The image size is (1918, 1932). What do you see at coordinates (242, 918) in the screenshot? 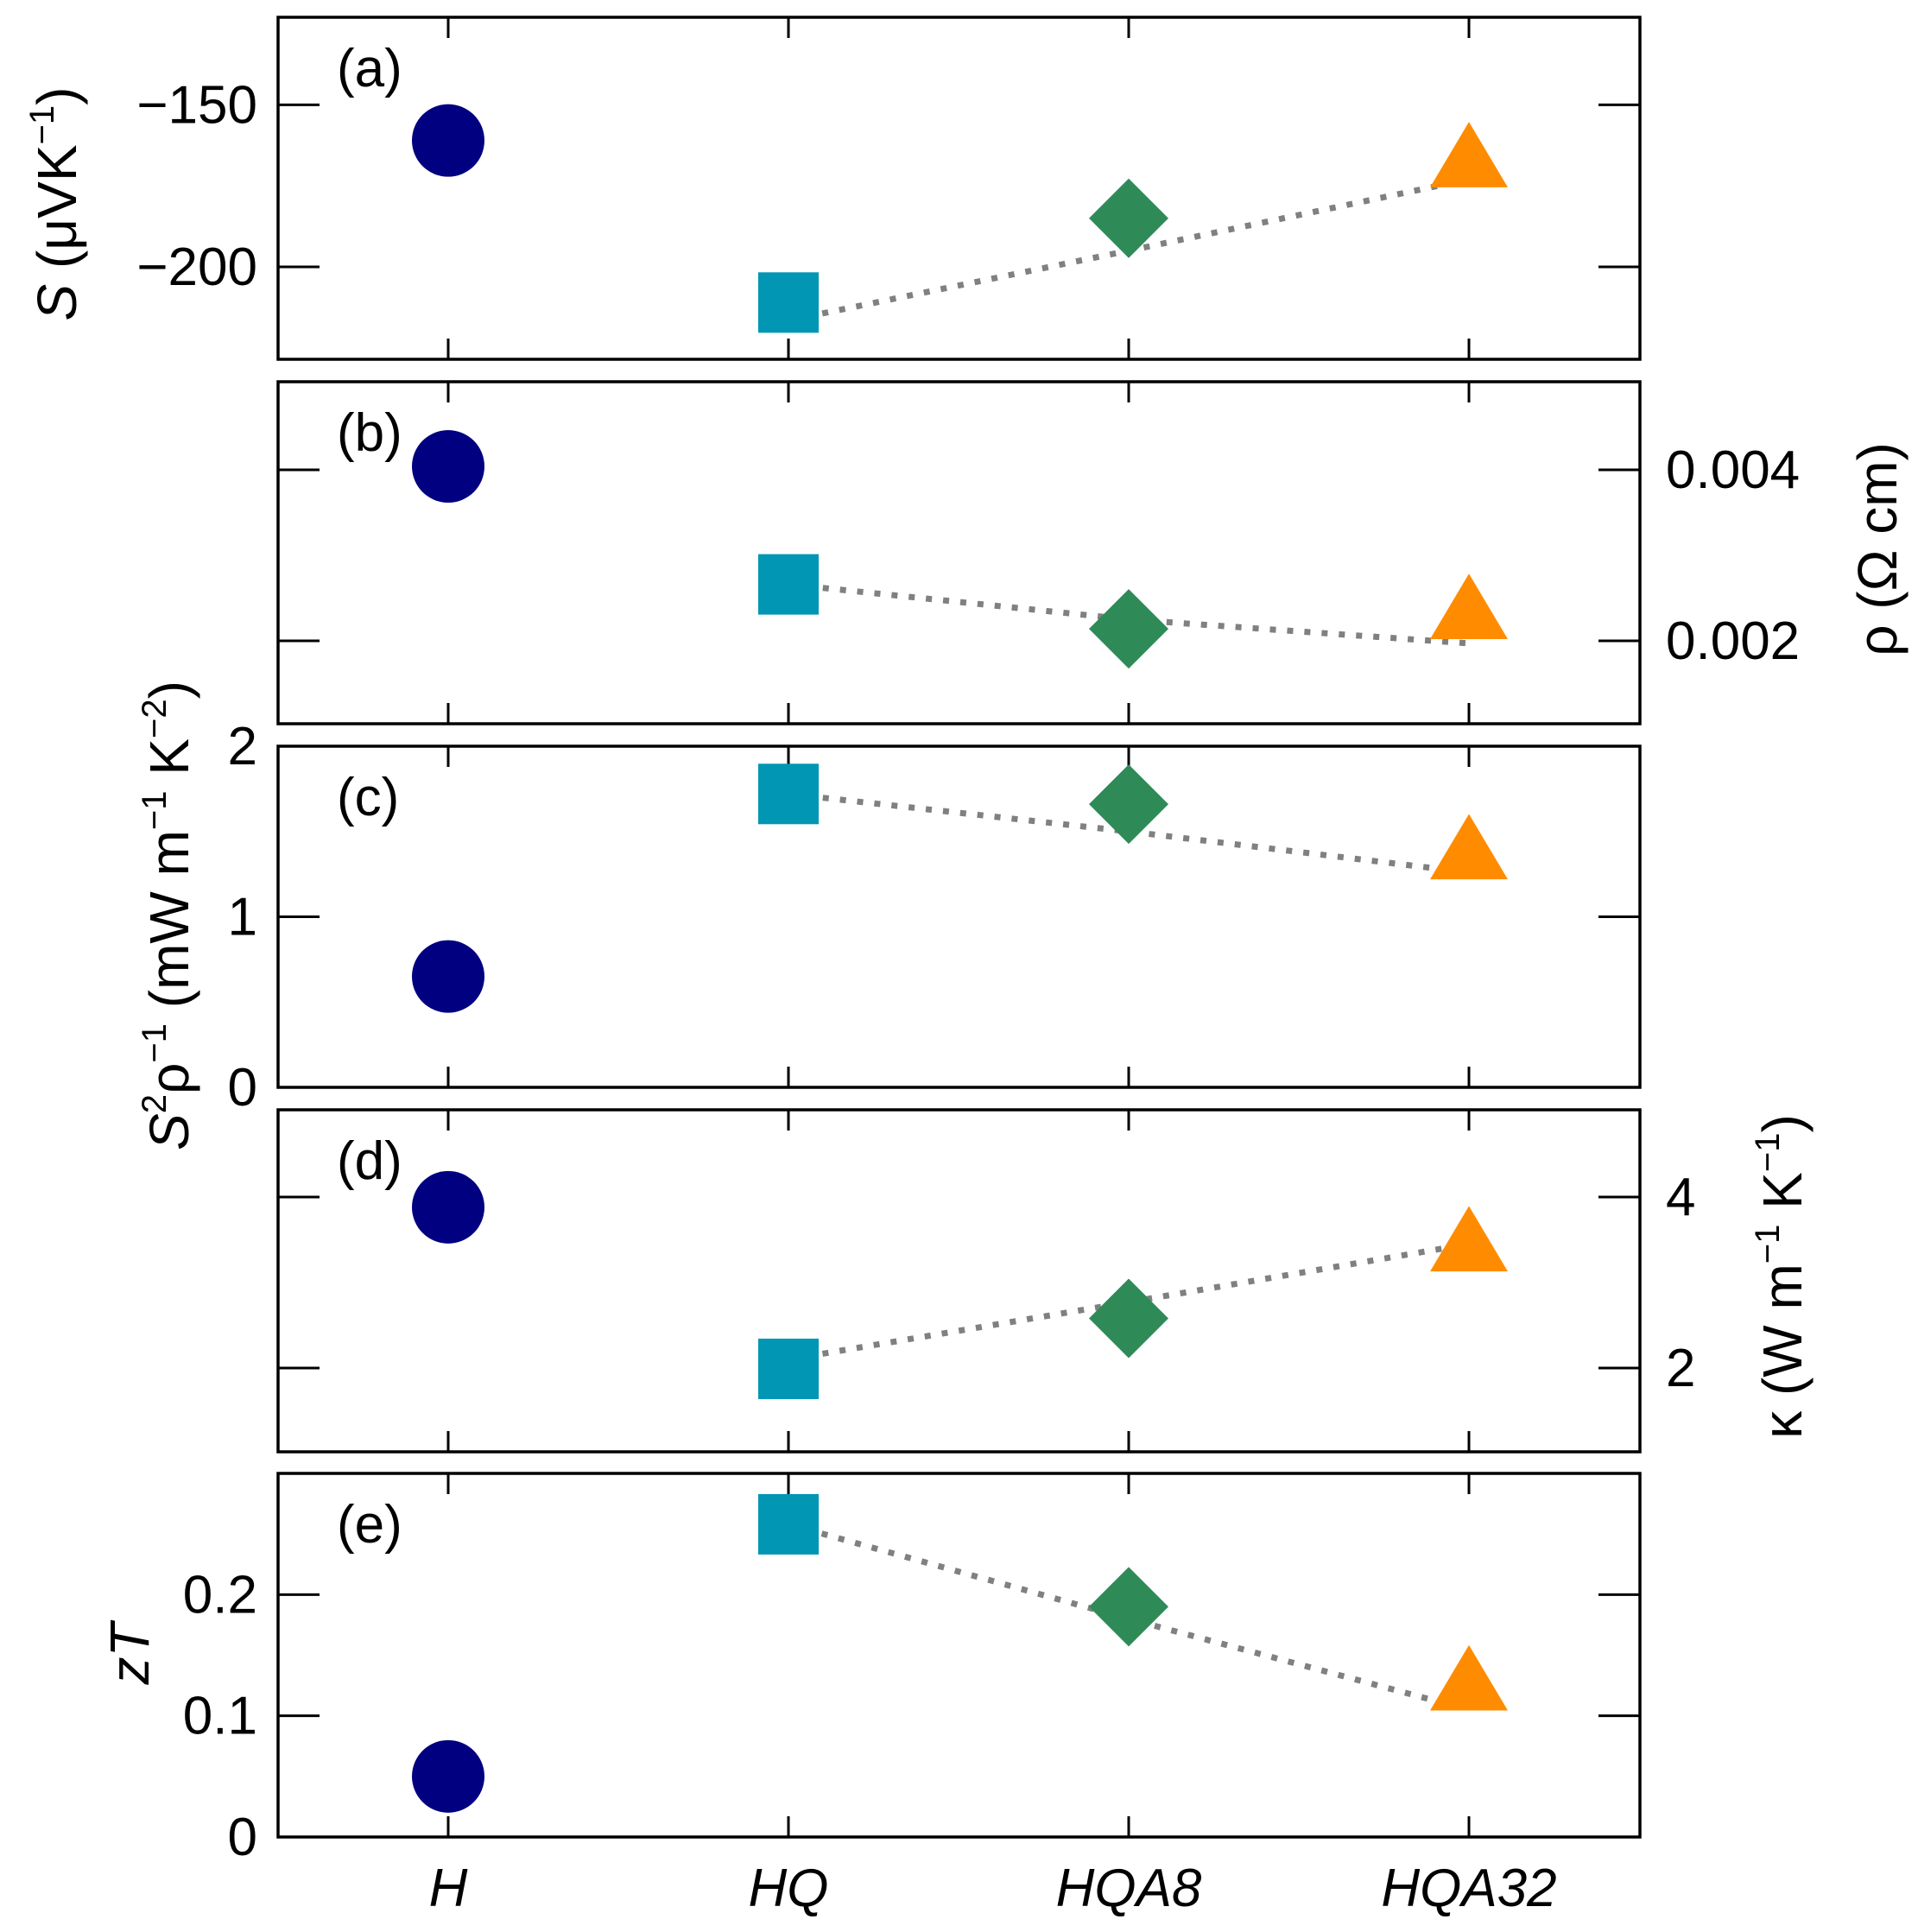
I see `panel-c-ytick-label-1: 1` at bounding box center [242, 918].